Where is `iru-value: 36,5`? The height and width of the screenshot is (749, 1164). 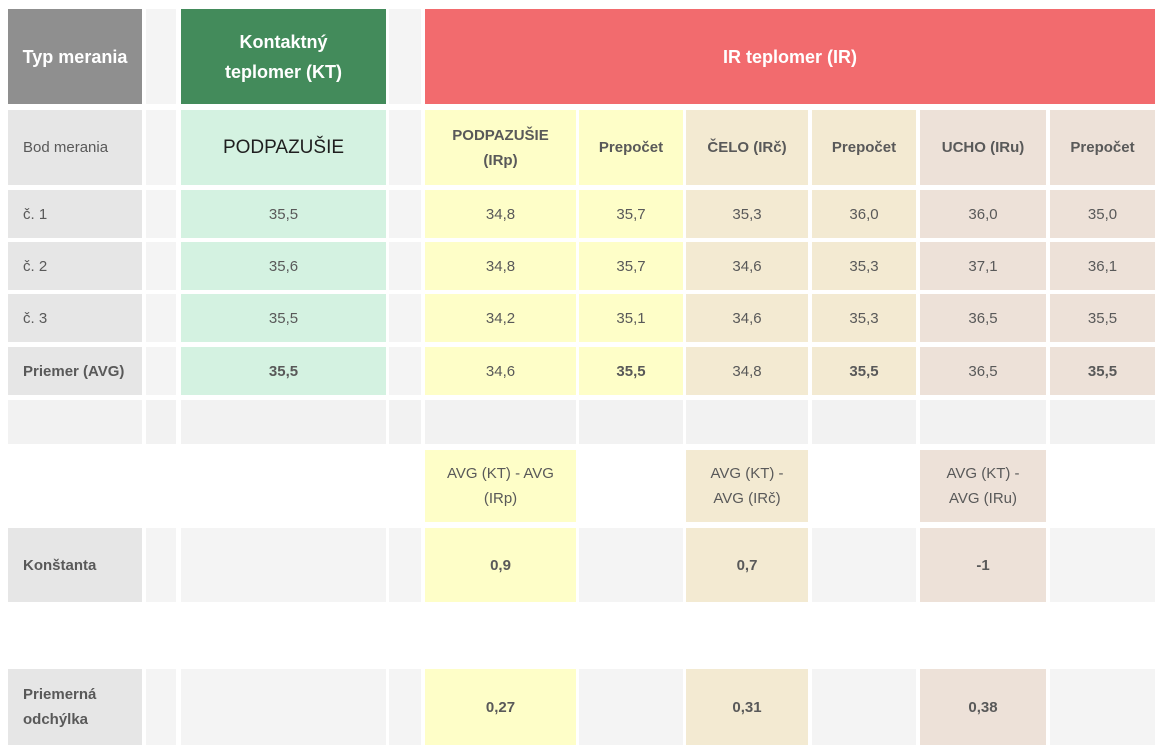
iru-value: 36,5 is located at coordinates (983, 318).